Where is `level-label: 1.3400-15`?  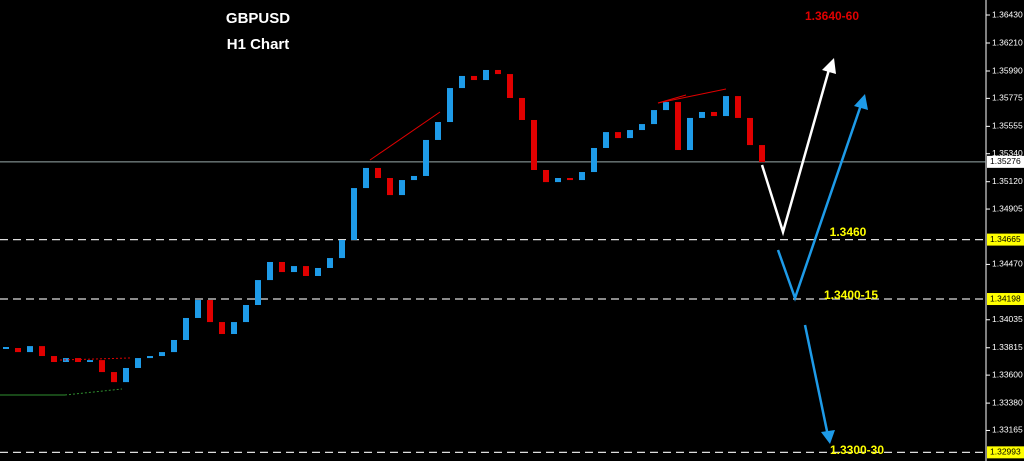 level-label: 1.3400-15 is located at coordinates (851, 295).